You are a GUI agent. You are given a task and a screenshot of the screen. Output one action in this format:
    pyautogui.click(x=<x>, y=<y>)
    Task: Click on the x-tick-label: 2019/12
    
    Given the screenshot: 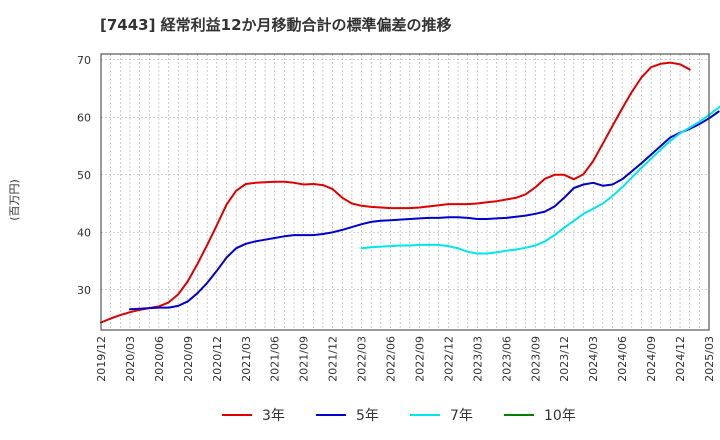 What is the action you would take?
    pyautogui.click(x=101, y=359)
    